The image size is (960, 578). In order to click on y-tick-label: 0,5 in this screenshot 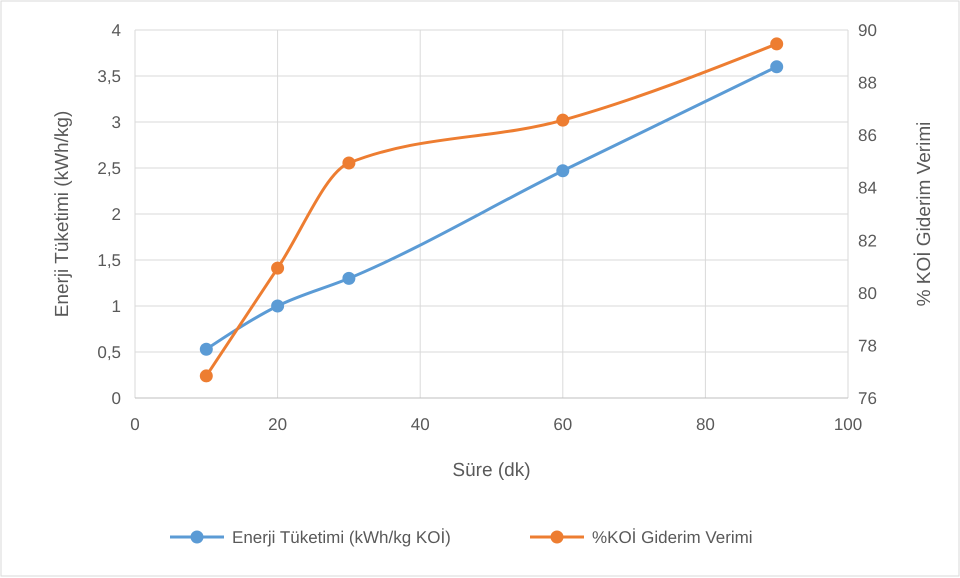, I will do `click(109, 352)`.